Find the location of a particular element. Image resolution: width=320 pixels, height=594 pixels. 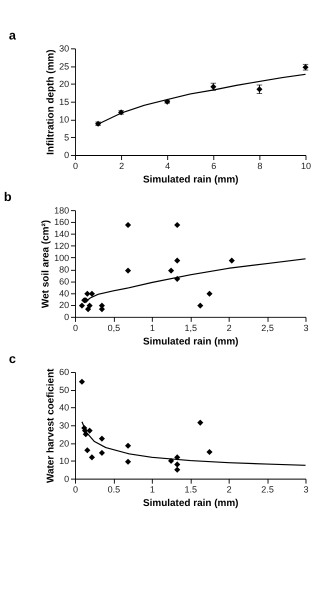

y-axis-title: Wet soil area (cm²) is located at coordinates (46, 264).